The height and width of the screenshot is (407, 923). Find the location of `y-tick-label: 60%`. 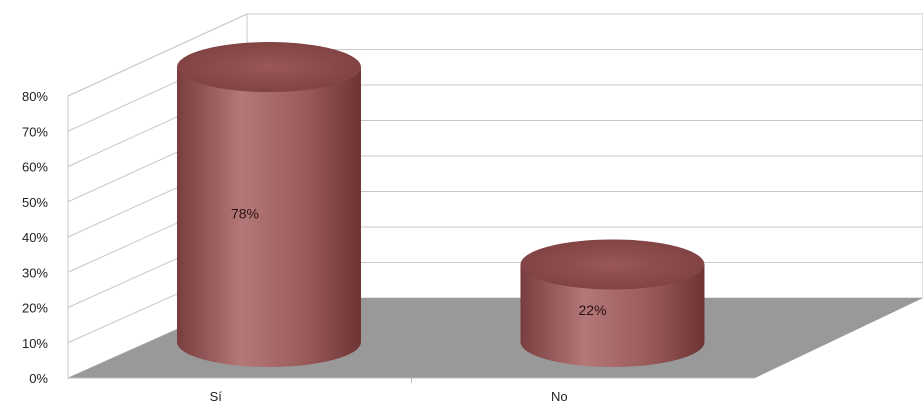

y-tick-label: 60% is located at coordinates (35, 167).